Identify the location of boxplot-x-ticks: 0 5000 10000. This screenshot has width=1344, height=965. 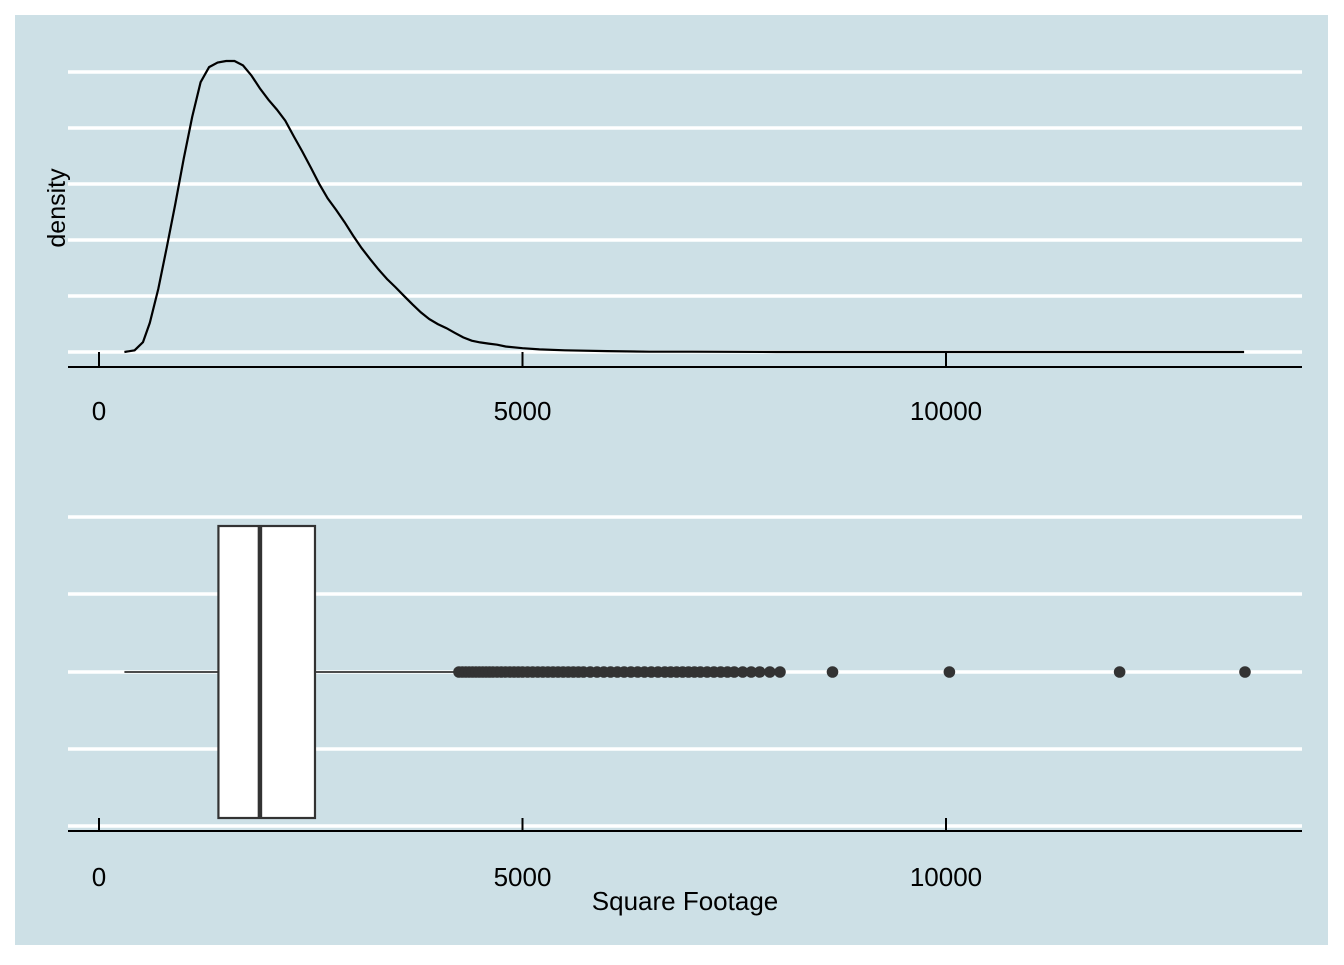
(537, 855).